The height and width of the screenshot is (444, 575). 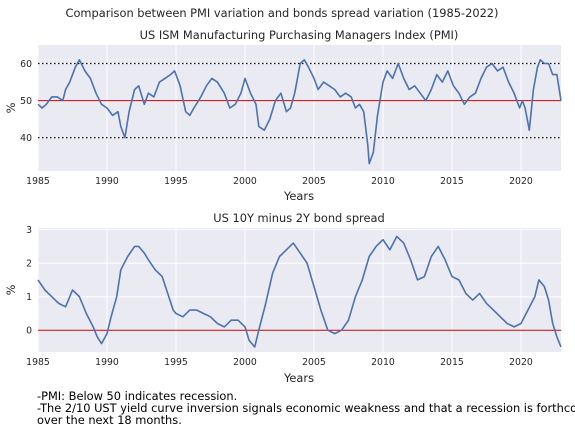 I want to click on spread-xtick-label: 2000, so click(x=245, y=362).